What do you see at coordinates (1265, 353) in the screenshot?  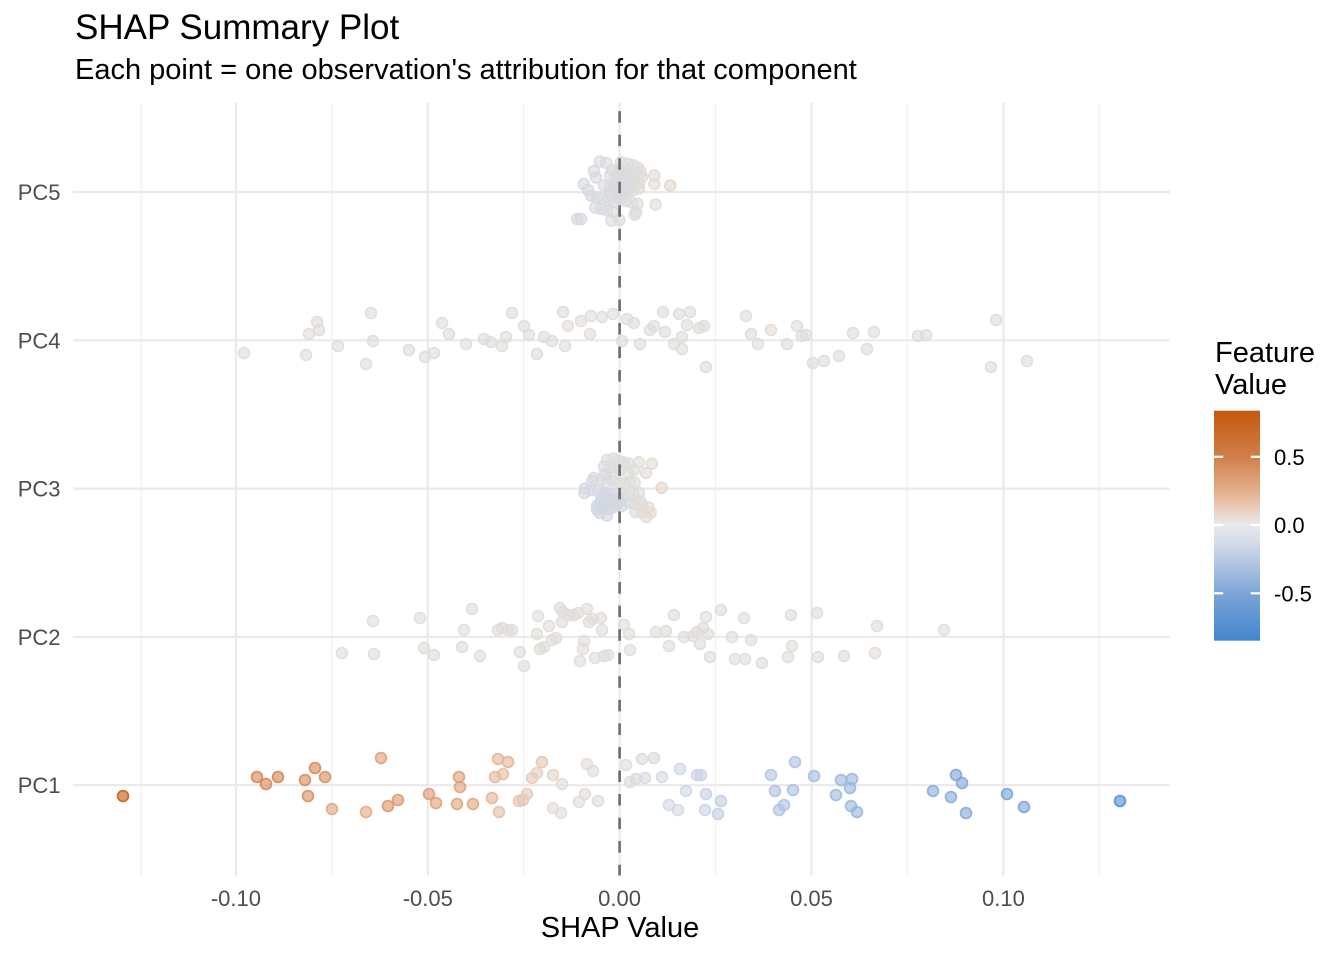 I see `svg-text: Feature` at bounding box center [1265, 353].